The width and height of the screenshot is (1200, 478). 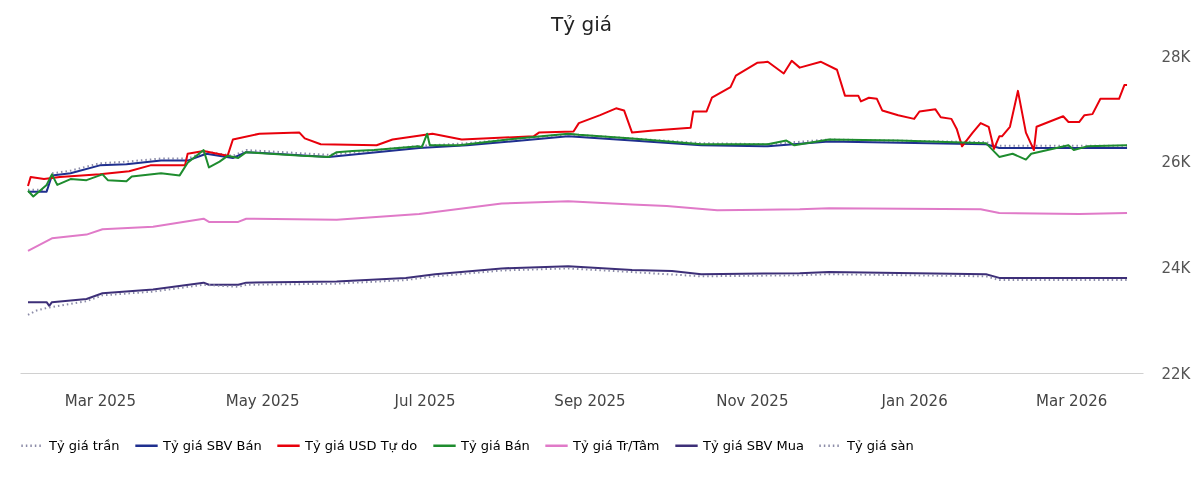 I want to click on y-tick-label: 28K, so click(x=1176, y=56).